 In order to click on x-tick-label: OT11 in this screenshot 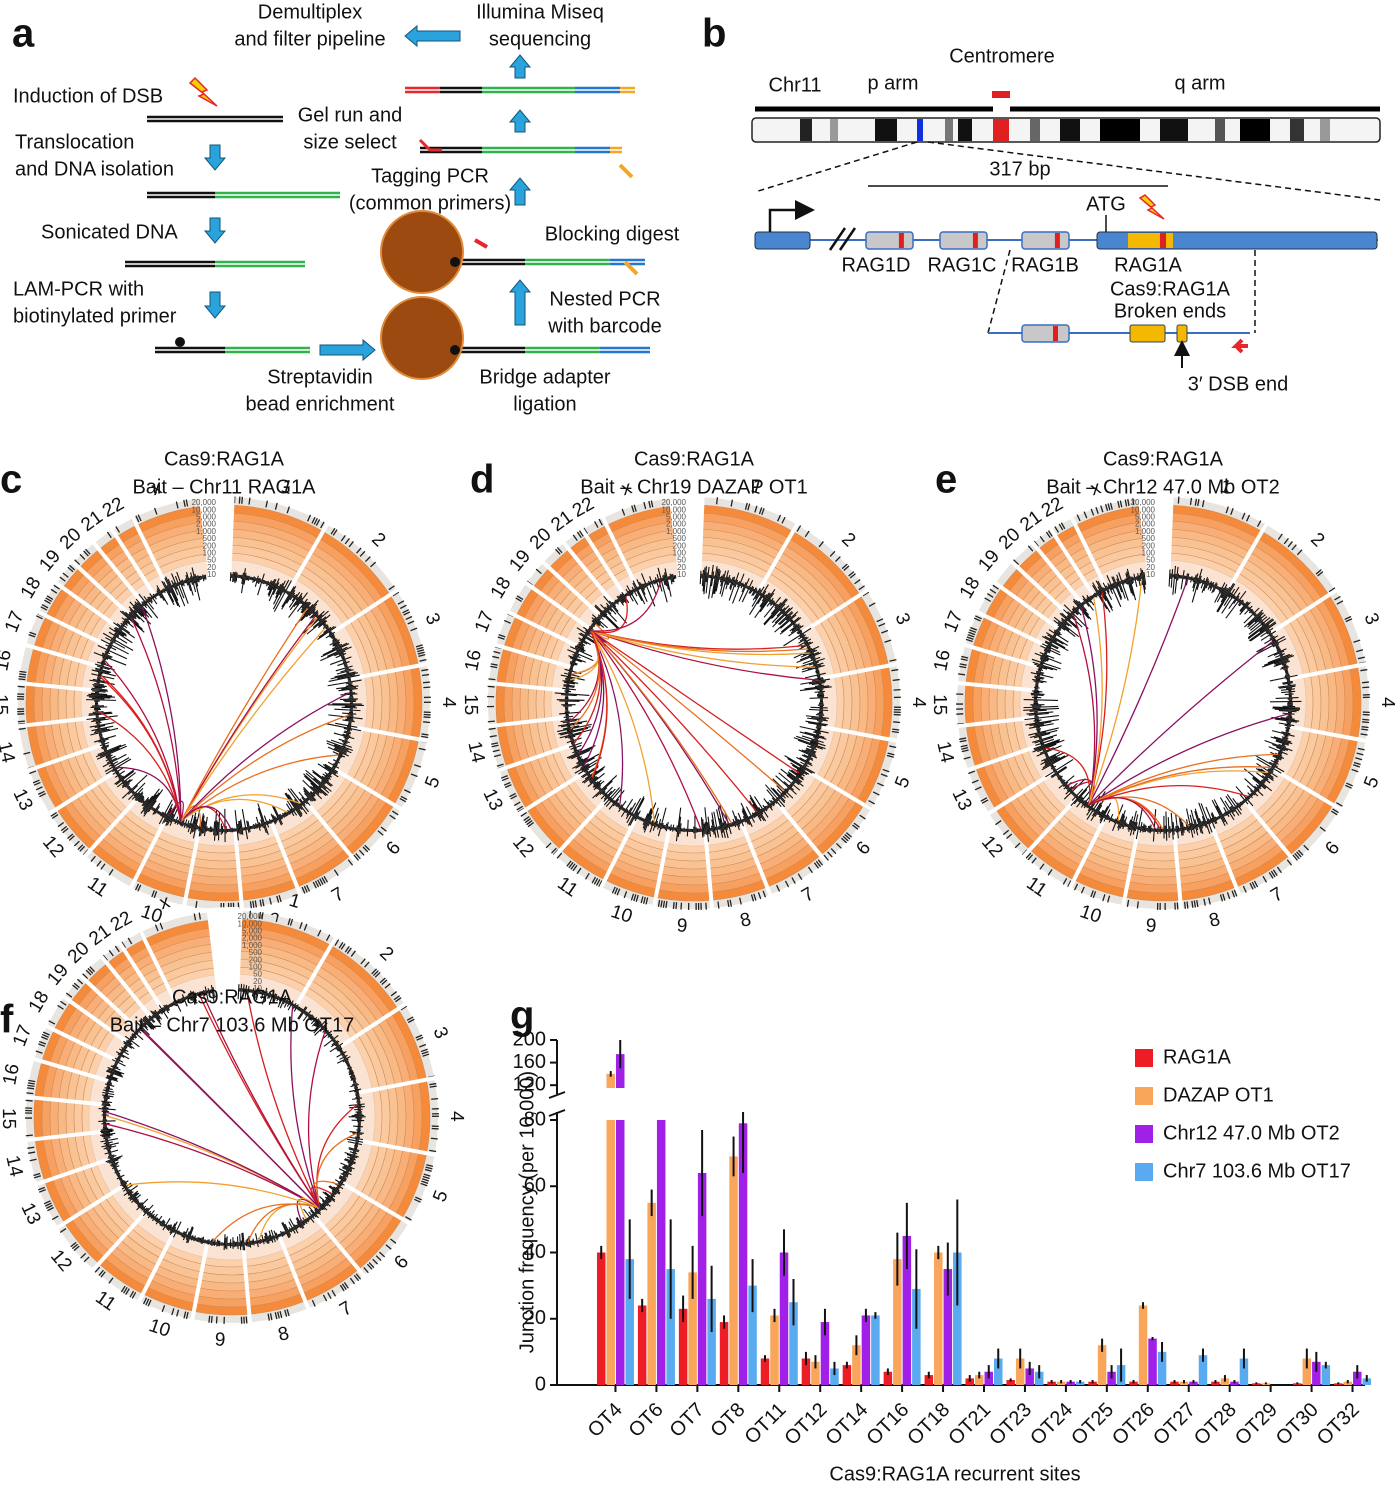, I will do `click(766, 1424)`.